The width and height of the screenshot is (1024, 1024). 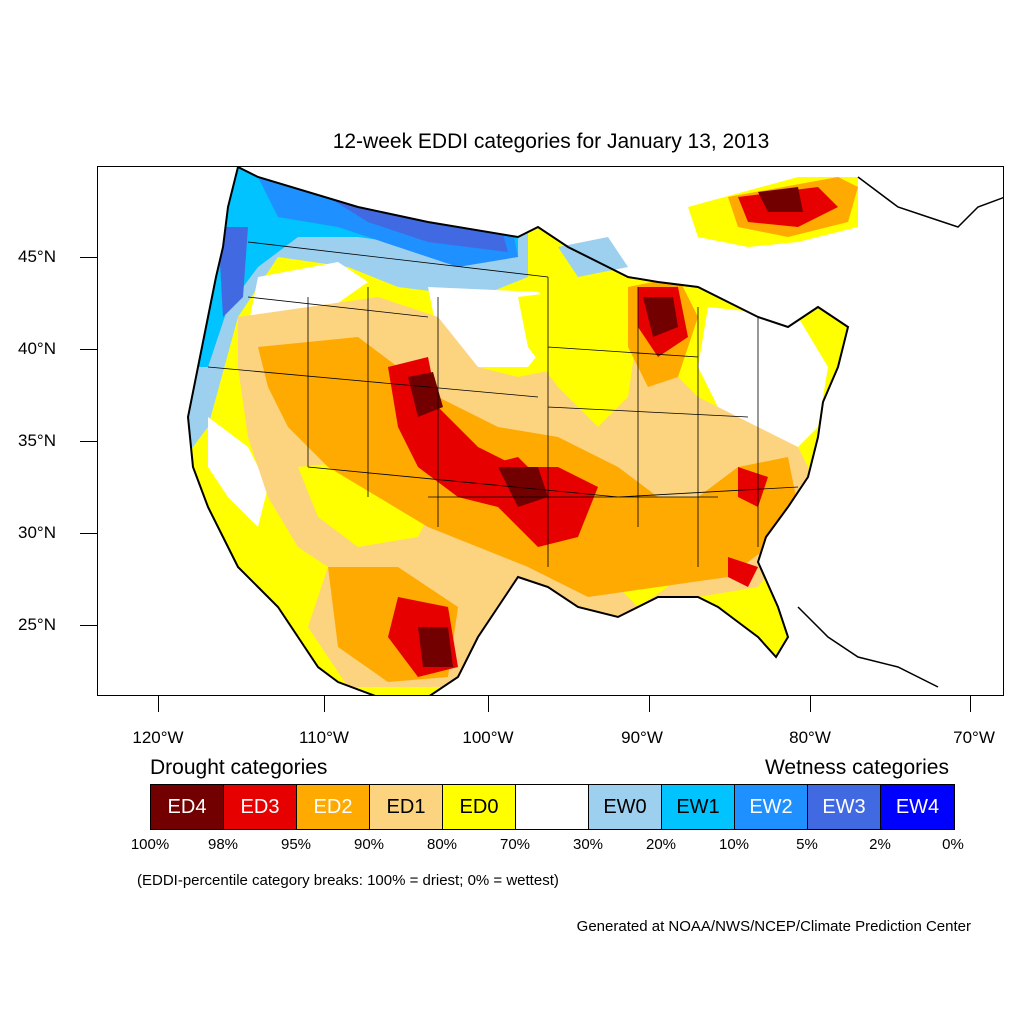 What do you see at coordinates (37, 256) in the screenshot?
I see `lat-label-45: 45°N` at bounding box center [37, 256].